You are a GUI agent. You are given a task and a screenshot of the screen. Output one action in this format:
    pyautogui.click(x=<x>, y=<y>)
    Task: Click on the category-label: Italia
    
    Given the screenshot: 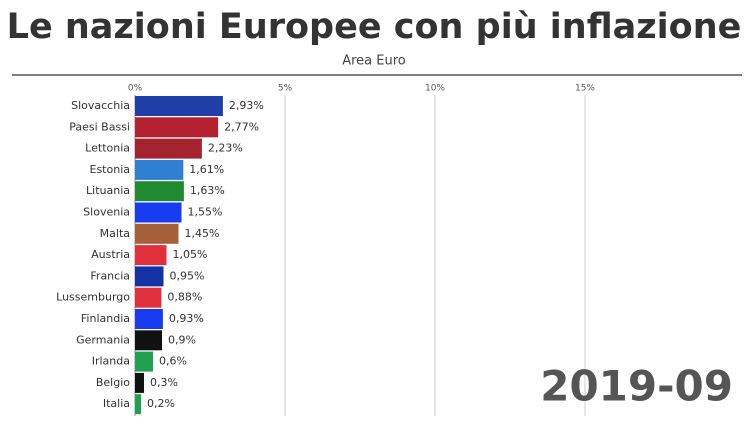 What is the action you would take?
    pyautogui.click(x=116, y=403)
    